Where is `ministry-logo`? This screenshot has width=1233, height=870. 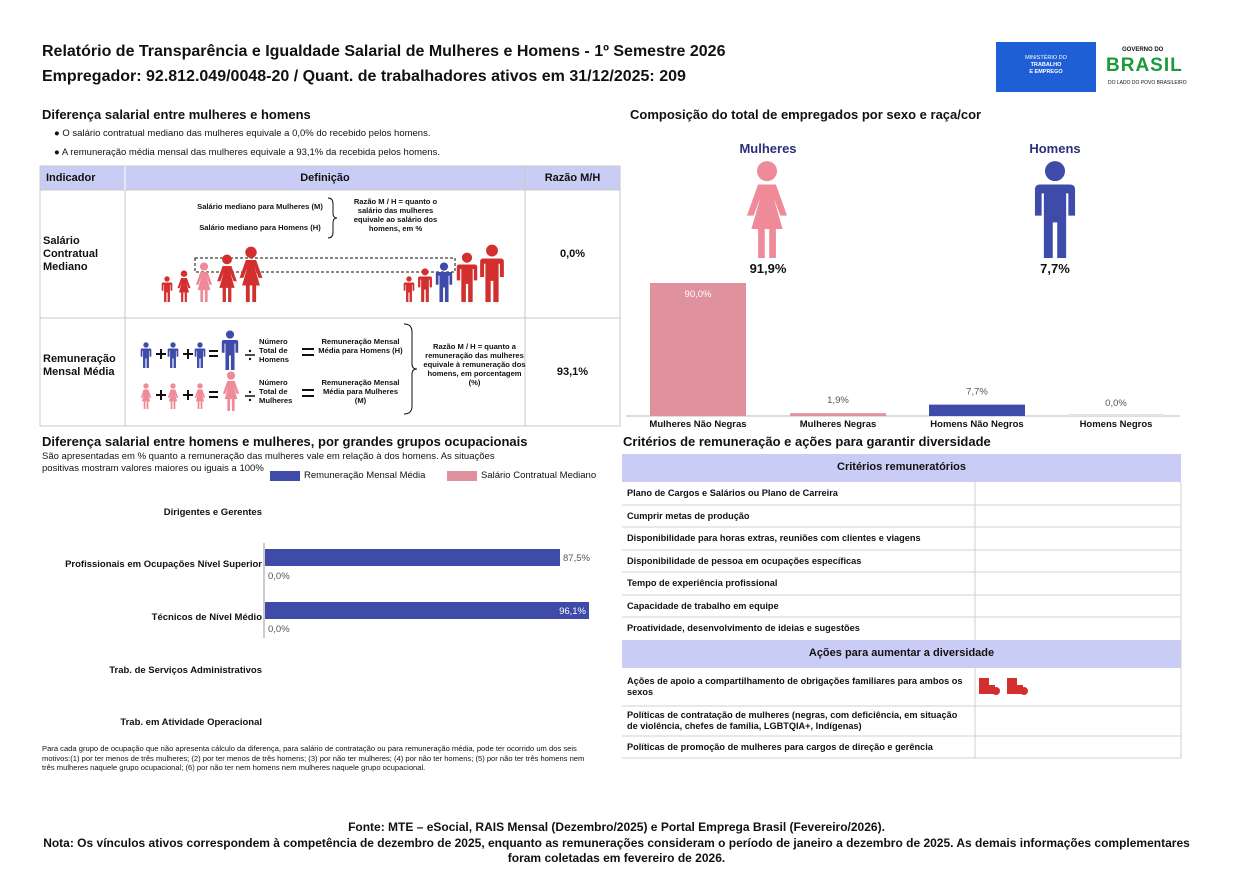
ministry-logo is located at coordinates (1046, 67).